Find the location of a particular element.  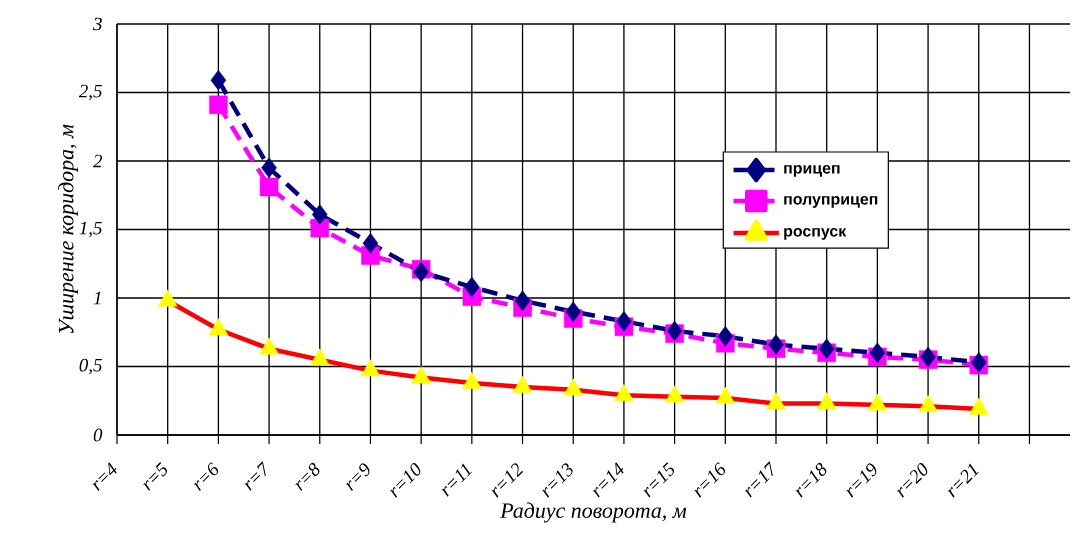

x-axis-title: Радиус поворота, м is located at coordinates (593, 512).